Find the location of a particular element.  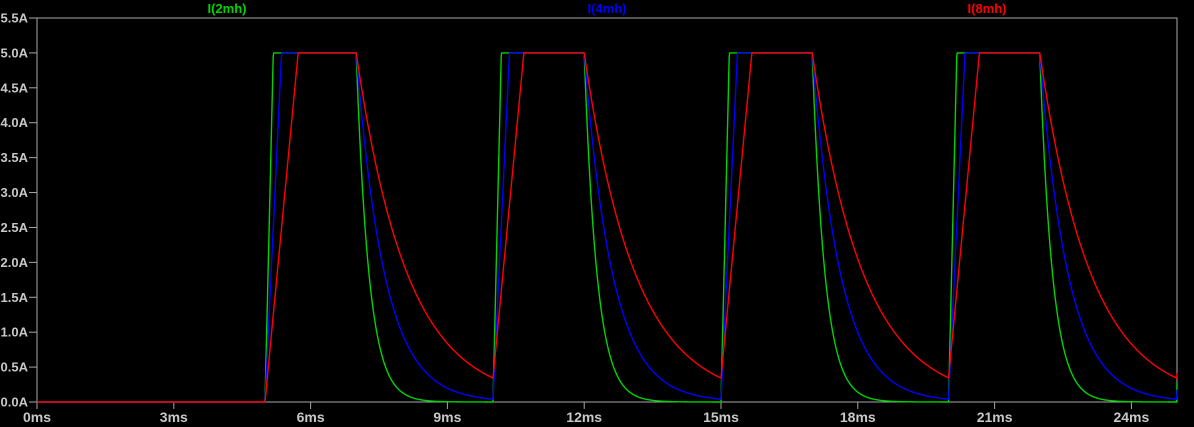

x-axis-tick-label: 15ms is located at coordinates (721, 417).